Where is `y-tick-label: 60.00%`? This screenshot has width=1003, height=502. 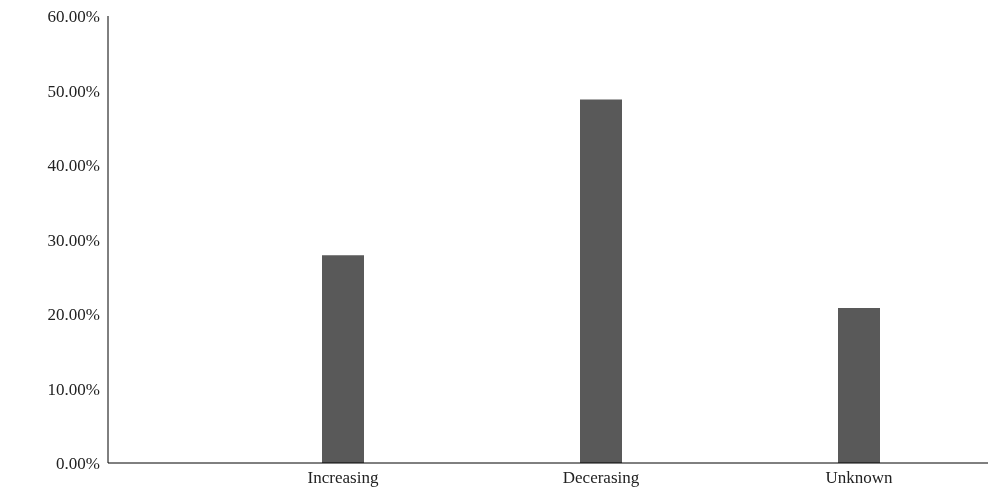
y-tick-label: 60.00% is located at coordinates (73, 17).